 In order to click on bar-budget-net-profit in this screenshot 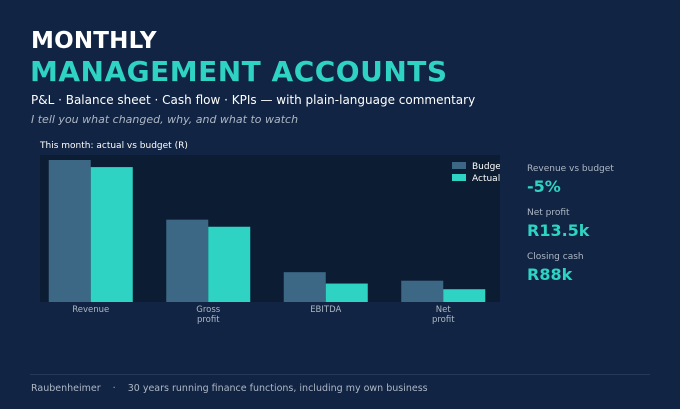, I will do `click(422, 291)`.